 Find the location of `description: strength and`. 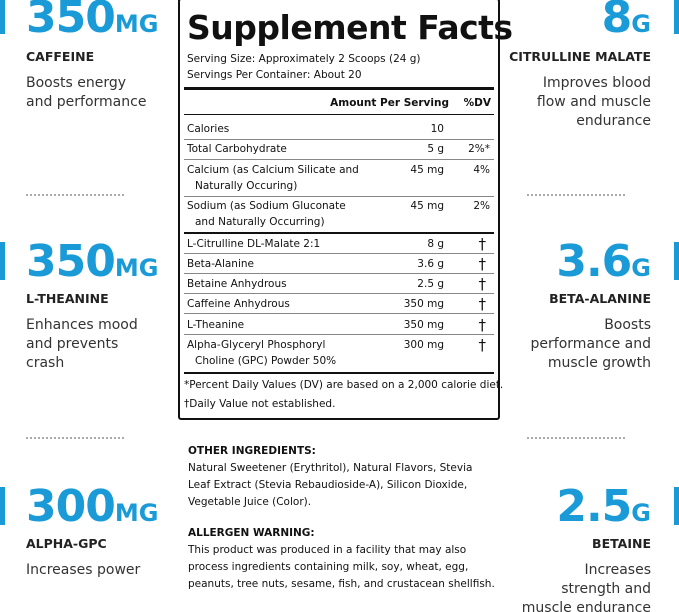

description: strength and is located at coordinates (606, 589).